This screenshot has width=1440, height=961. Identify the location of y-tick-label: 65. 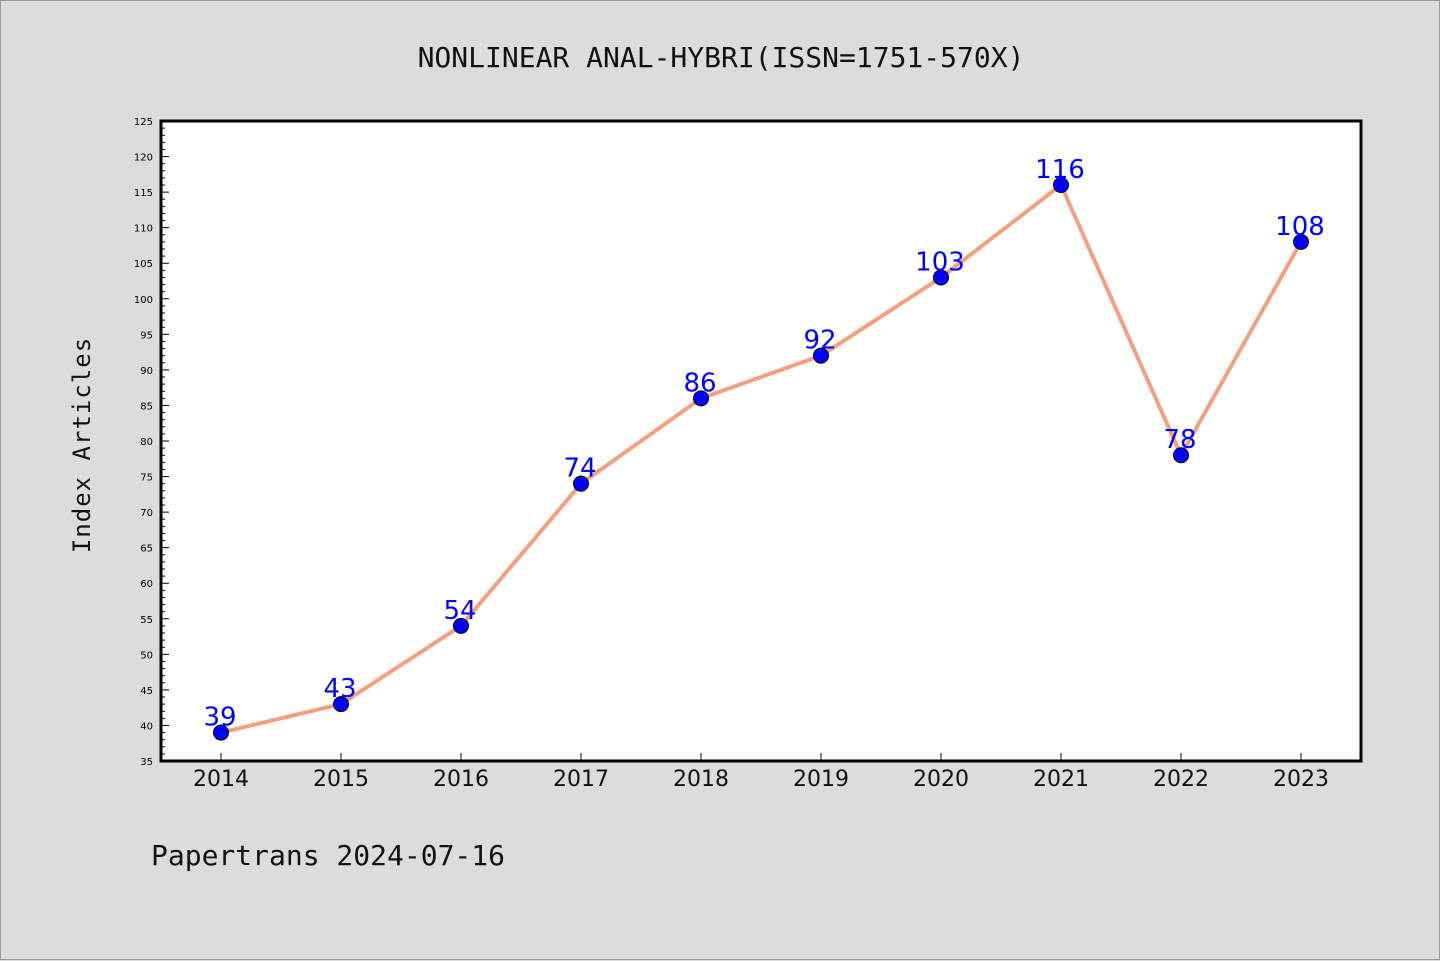
(146, 549).